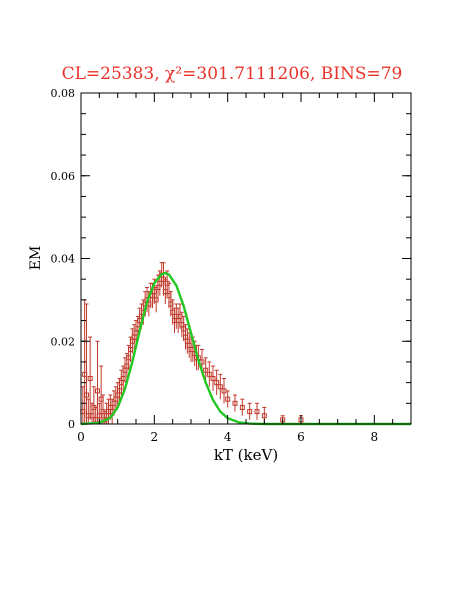  I want to click on x-axis-label: kT (keV), so click(246, 455).